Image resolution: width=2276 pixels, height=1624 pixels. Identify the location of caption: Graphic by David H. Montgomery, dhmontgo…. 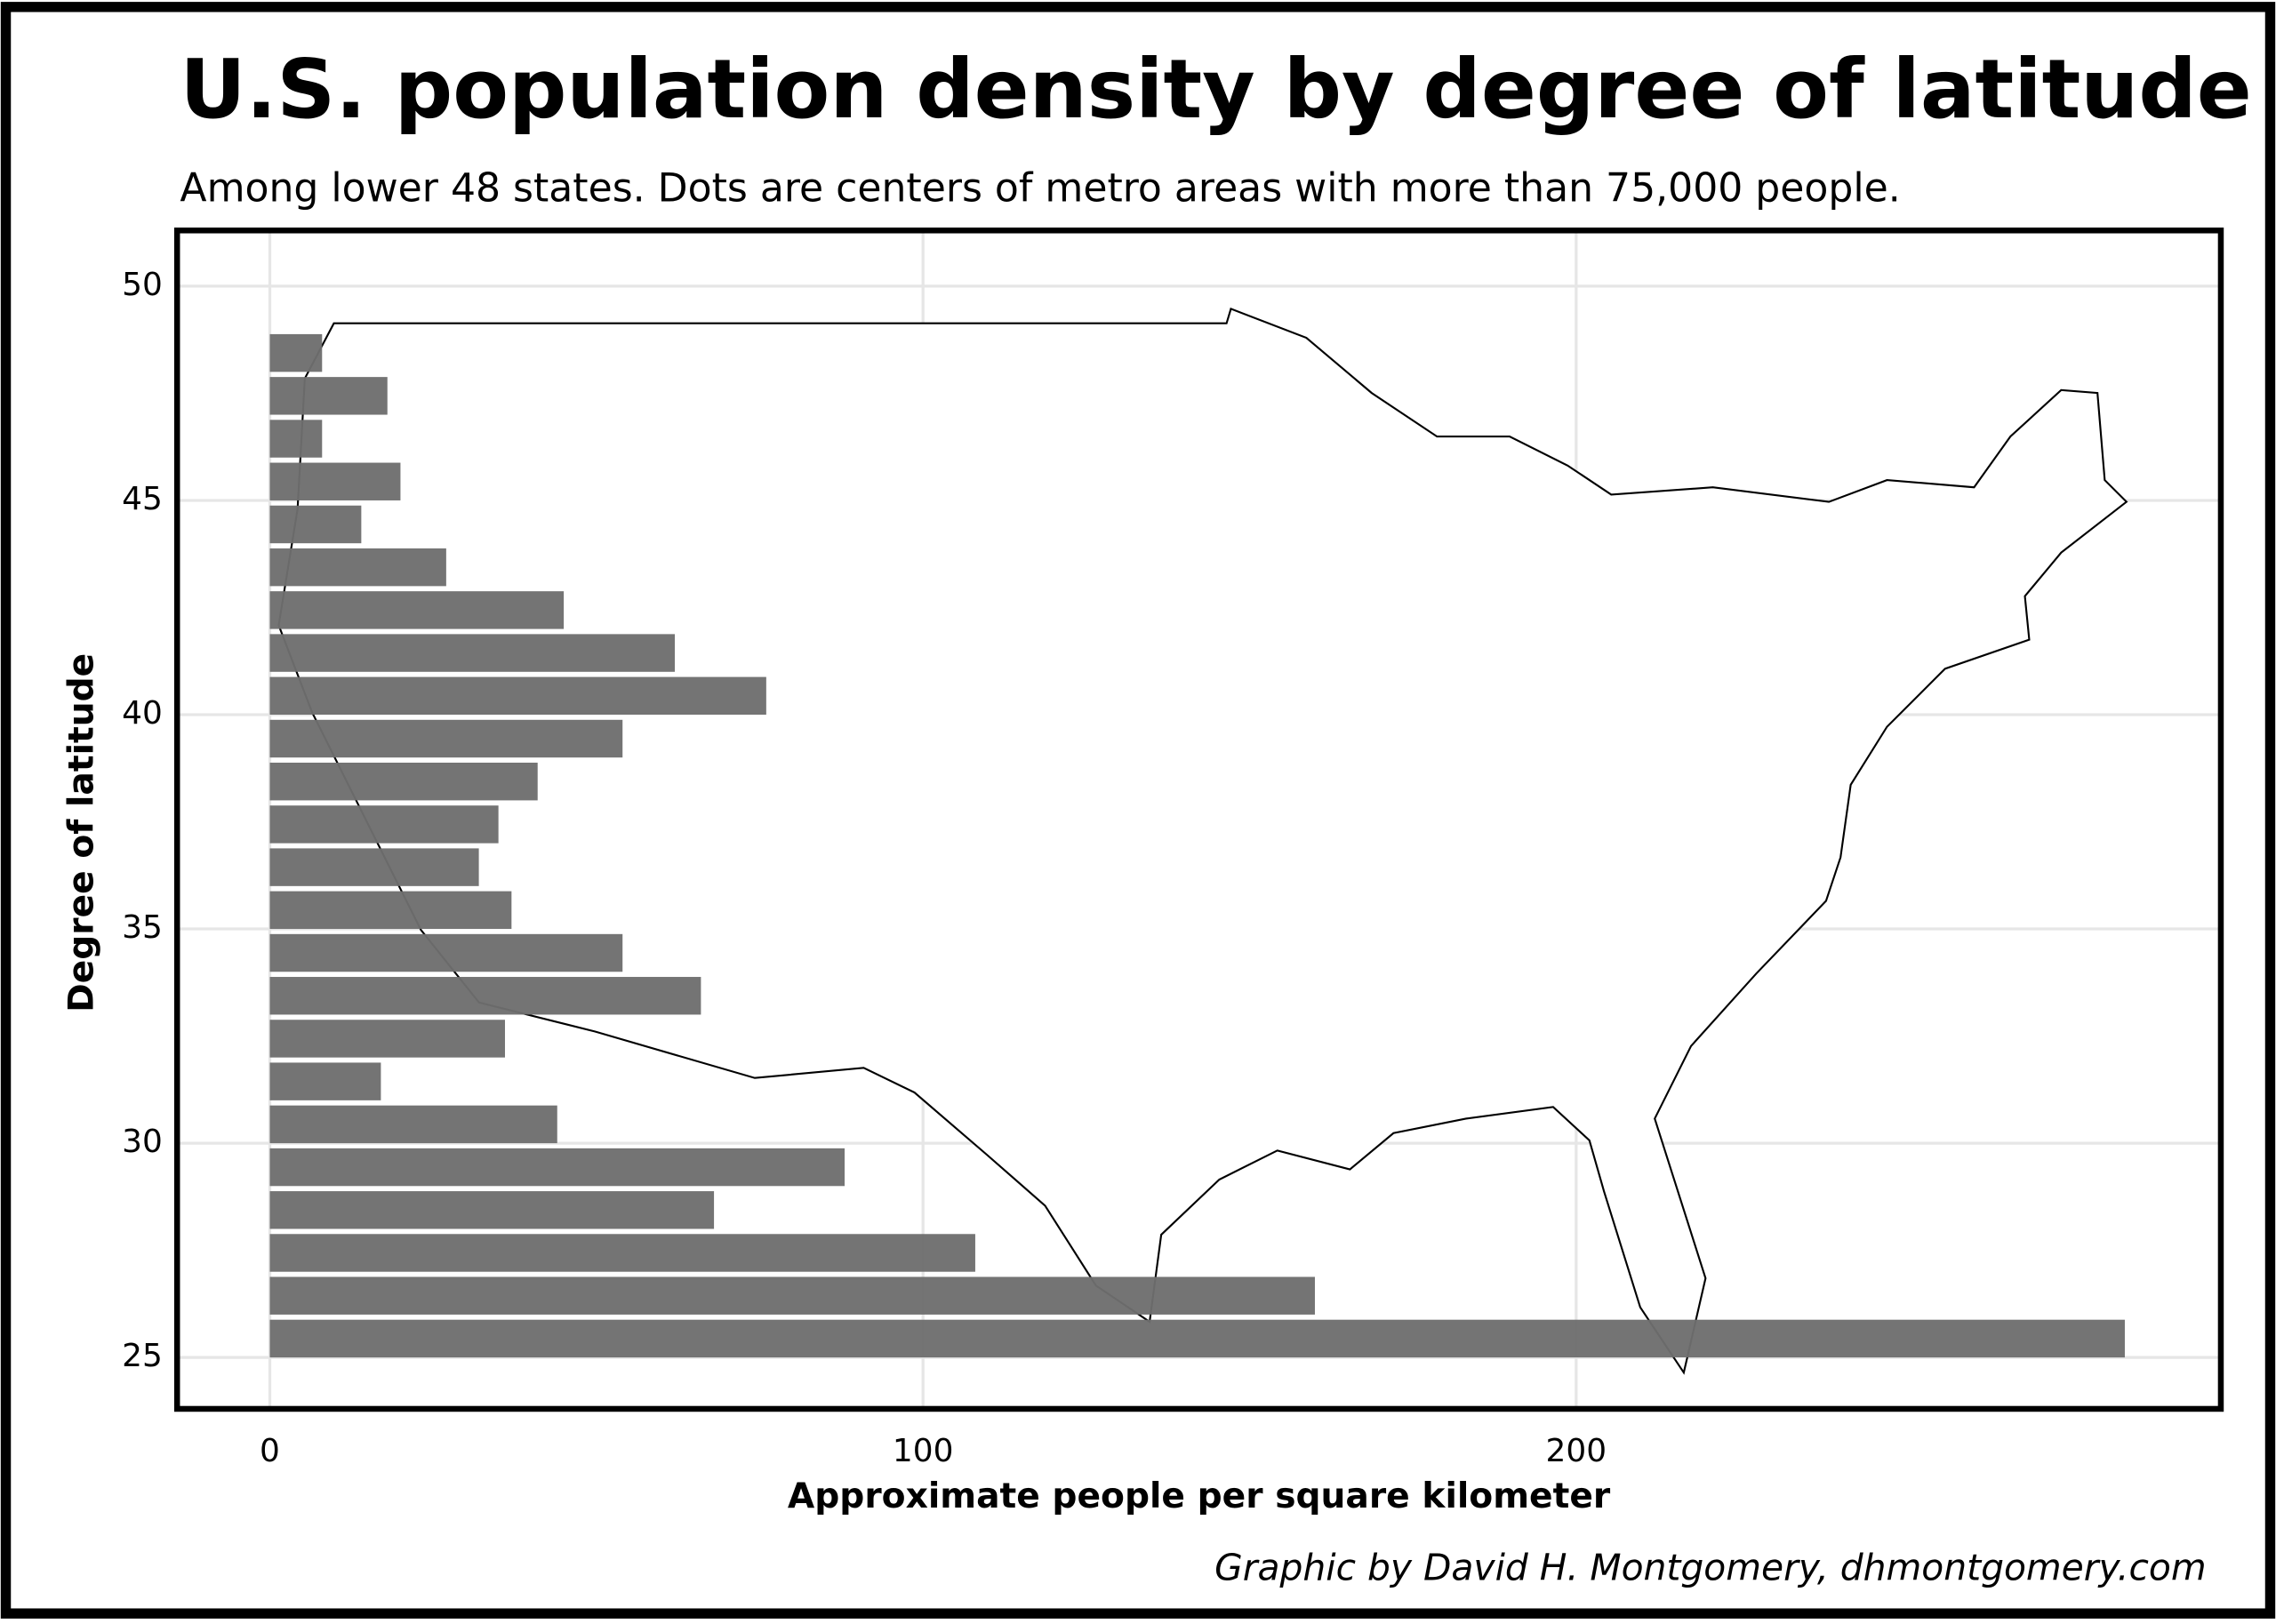
(1710, 1568).